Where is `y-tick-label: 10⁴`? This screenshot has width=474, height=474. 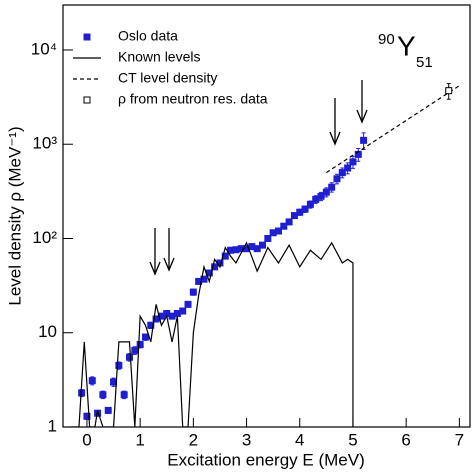
y-tick-label: 10⁴ is located at coordinates (44, 48).